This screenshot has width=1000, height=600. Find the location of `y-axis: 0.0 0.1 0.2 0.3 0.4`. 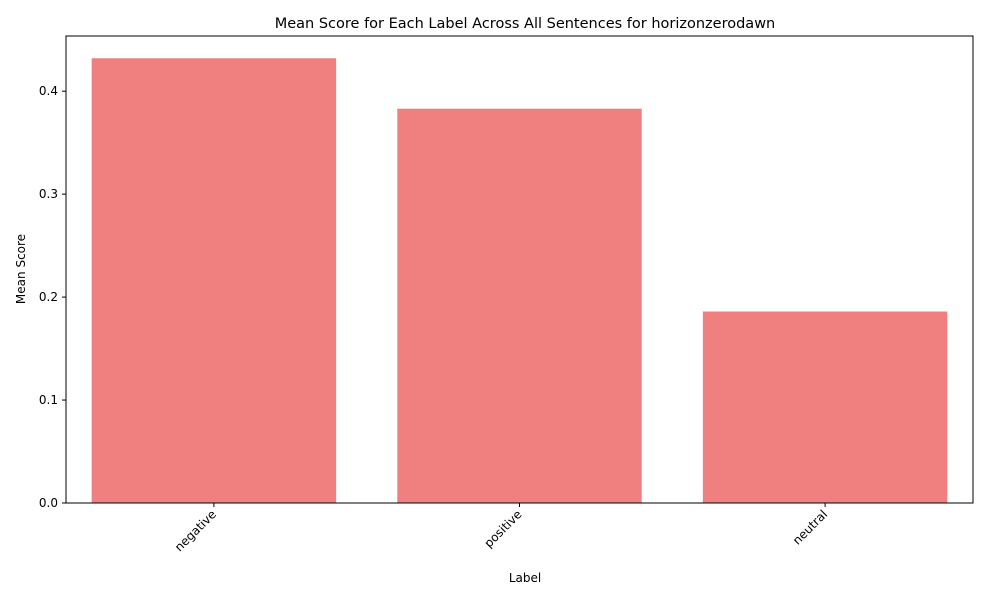

y-axis: 0.0 0.1 0.2 0.3 0.4 is located at coordinates (52, 297).